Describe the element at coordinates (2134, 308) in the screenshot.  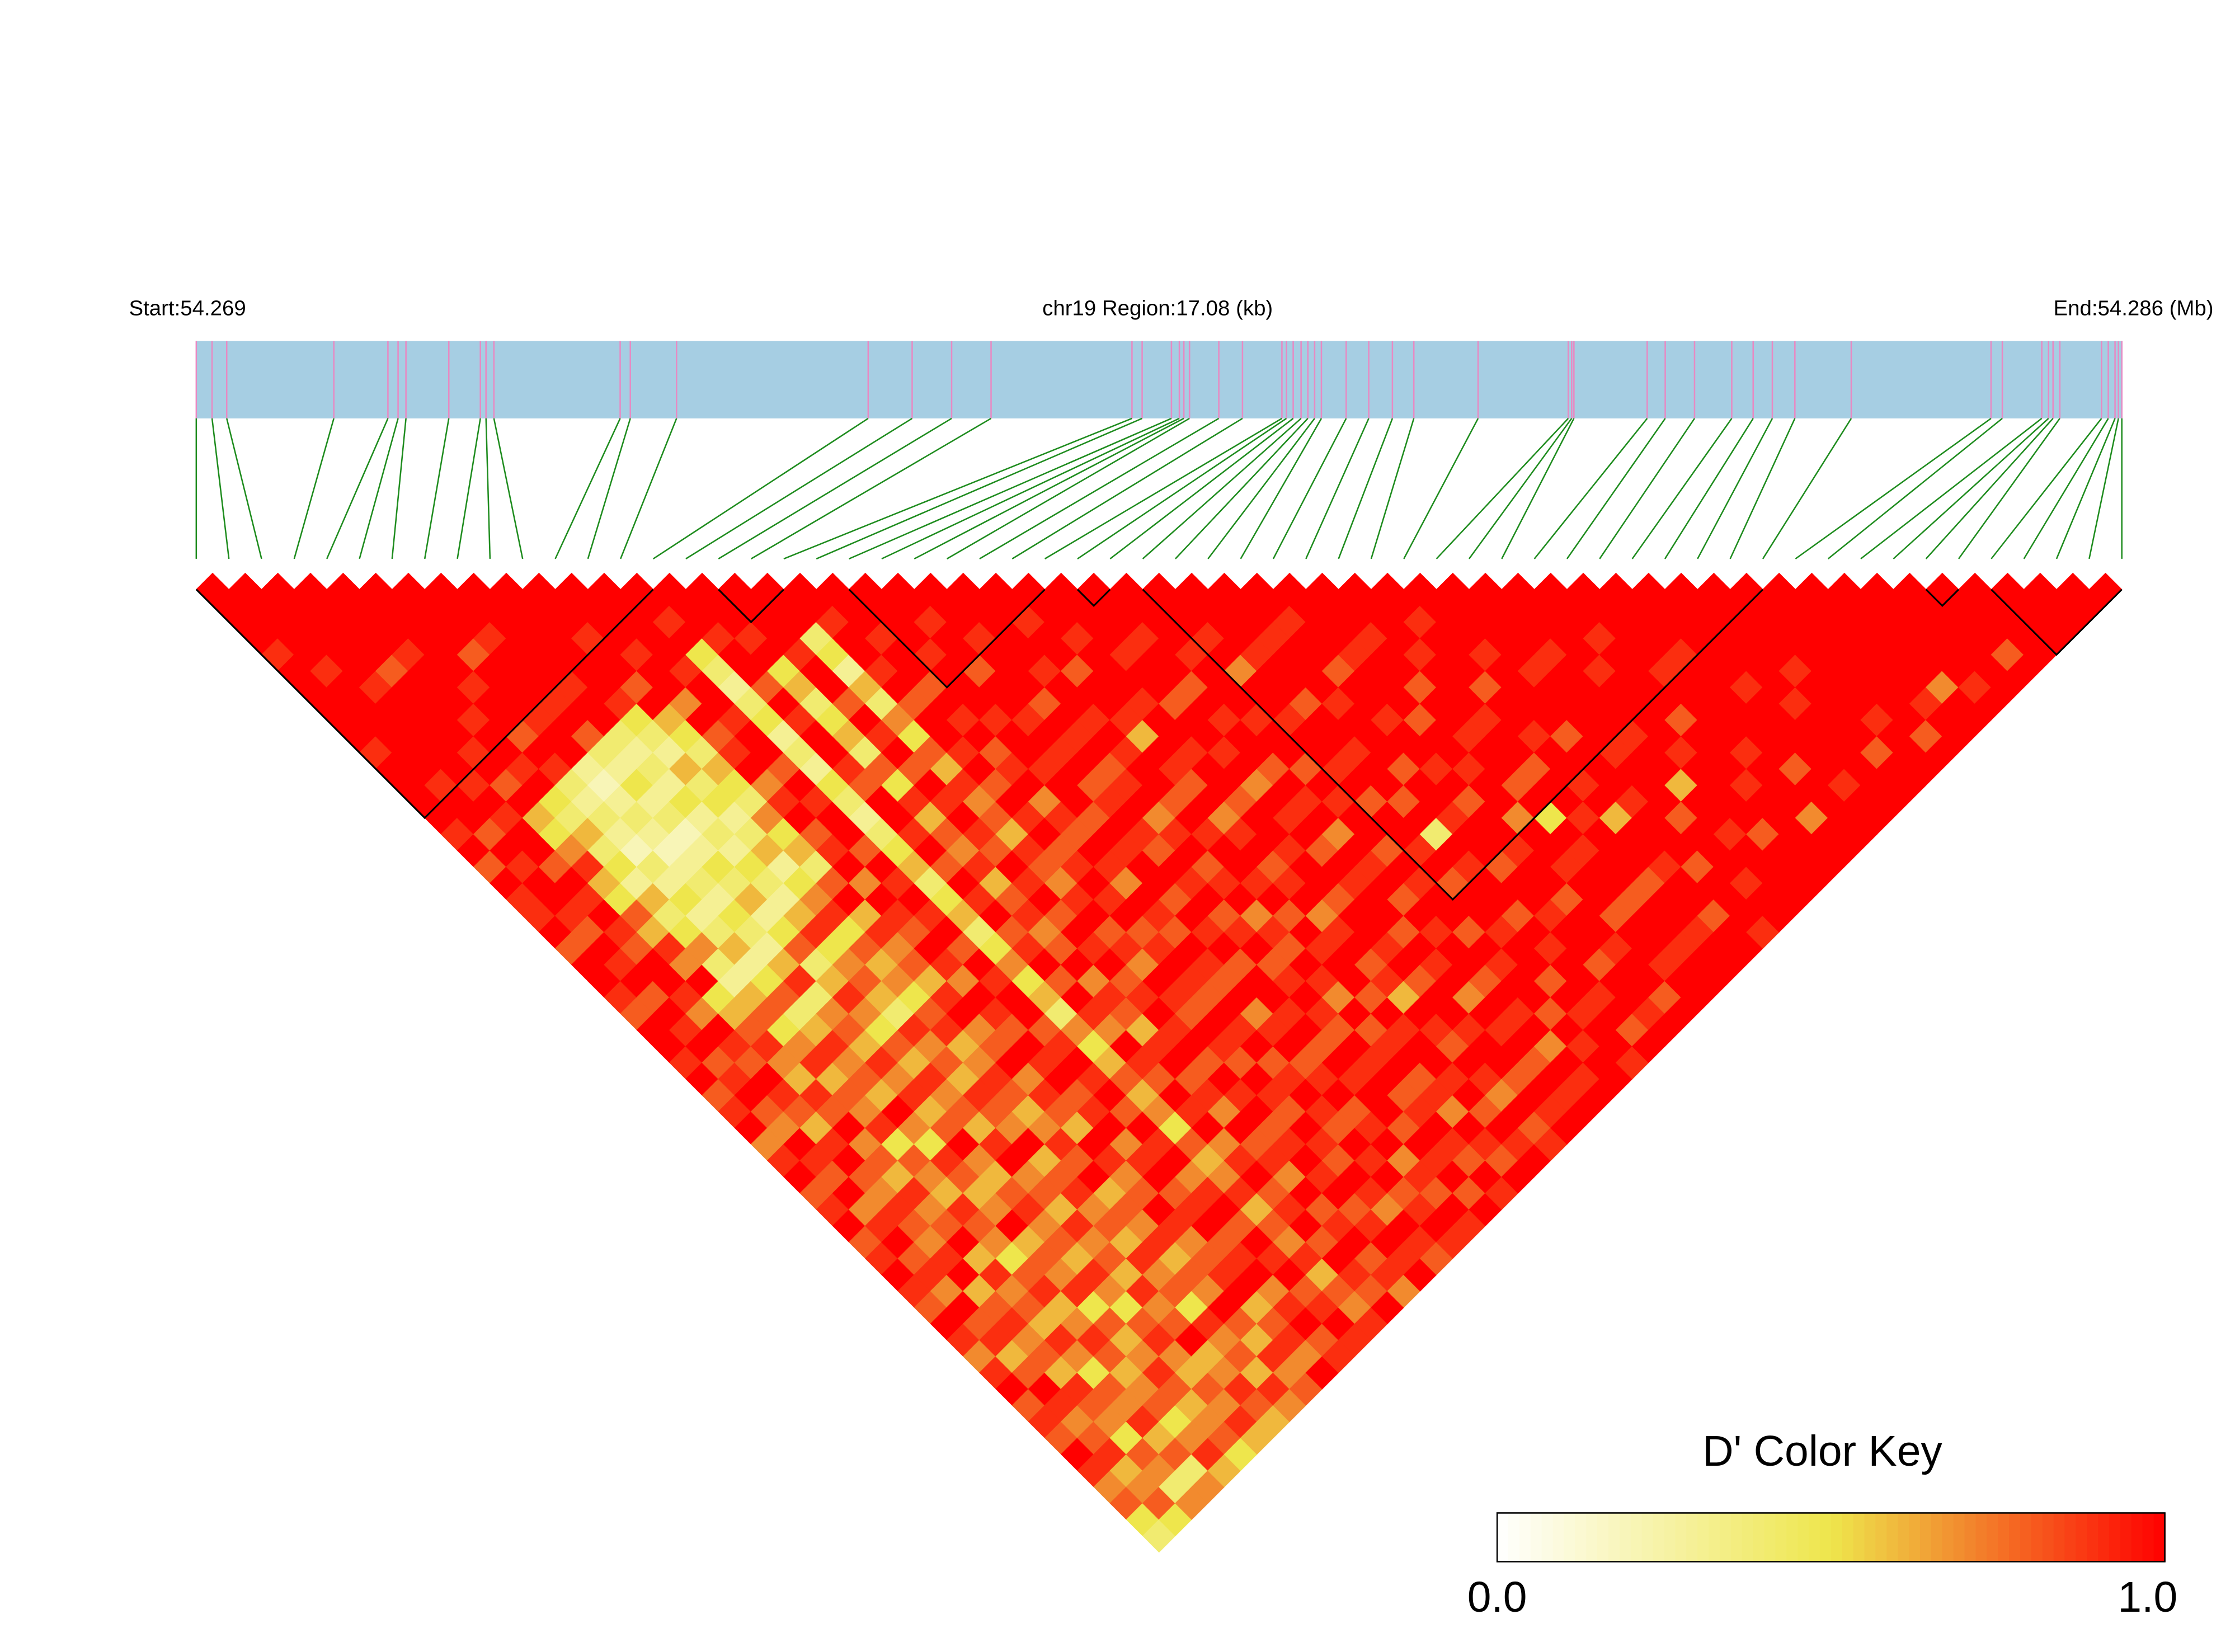
I see `region-end-label: End:54.286 (Mb)` at that location.